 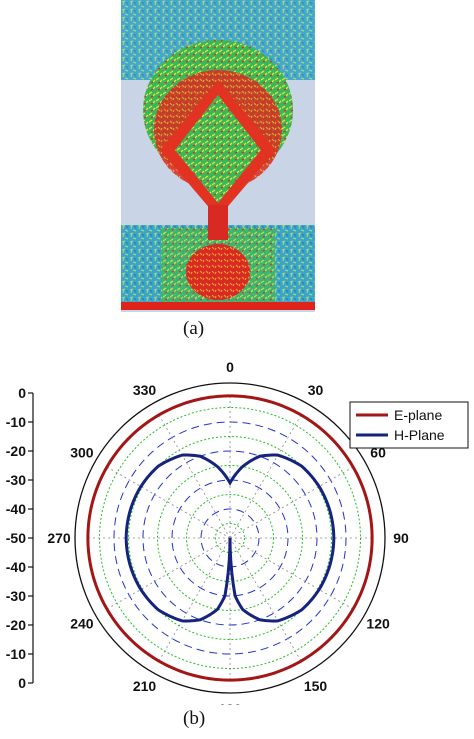 I want to click on angle-tick-label: 330, so click(x=145, y=390).